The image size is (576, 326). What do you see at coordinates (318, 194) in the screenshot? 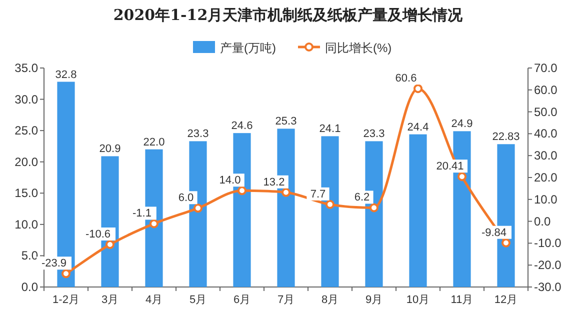
I see `data-label: 7.7` at bounding box center [318, 194].